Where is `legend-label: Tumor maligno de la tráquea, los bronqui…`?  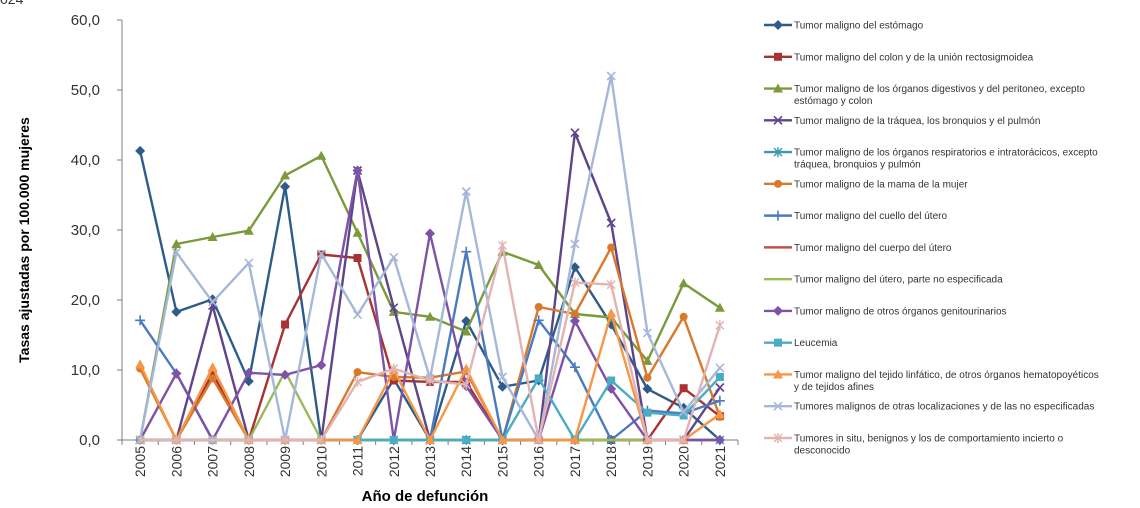
legend-label: Tumor maligno de la tráquea, los bronqui… is located at coordinates (917, 121).